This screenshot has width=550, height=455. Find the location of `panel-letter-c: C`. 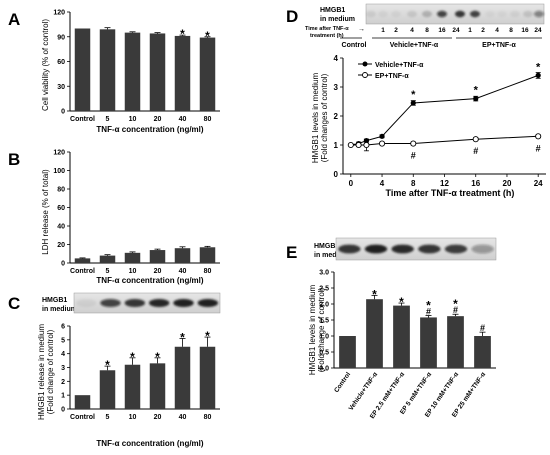

panel-letter-c: C is located at coordinates (14, 303).